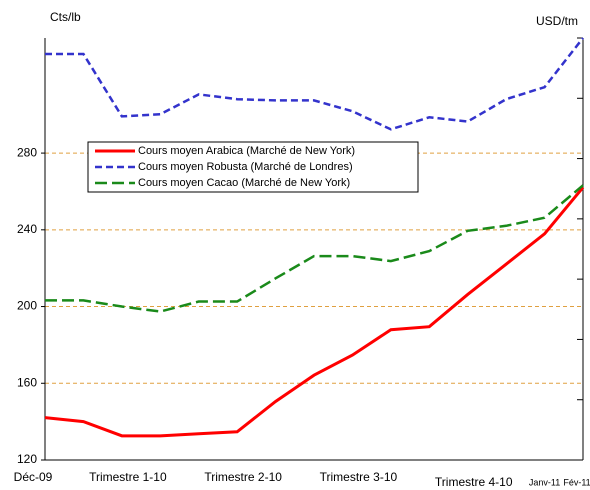 The width and height of the screenshot is (590, 490). Describe the element at coordinates (27, 459) in the screenshot. I see `y-tick-label: 120` at that location.